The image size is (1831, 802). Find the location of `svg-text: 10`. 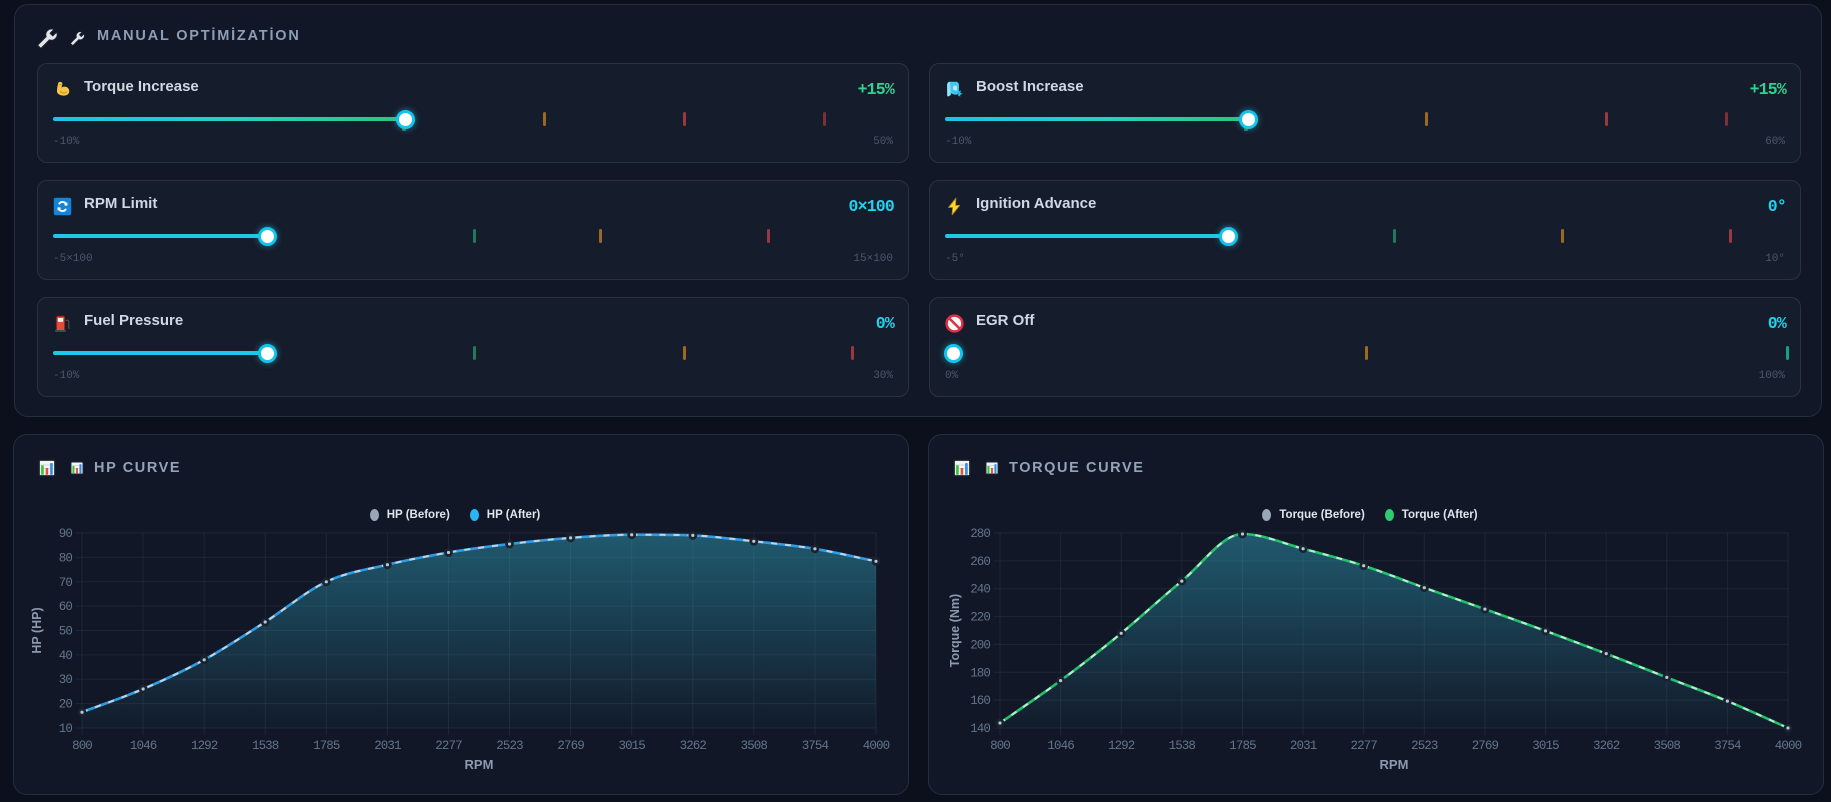

svg-text: 10 is located at coordinates (66, 729).